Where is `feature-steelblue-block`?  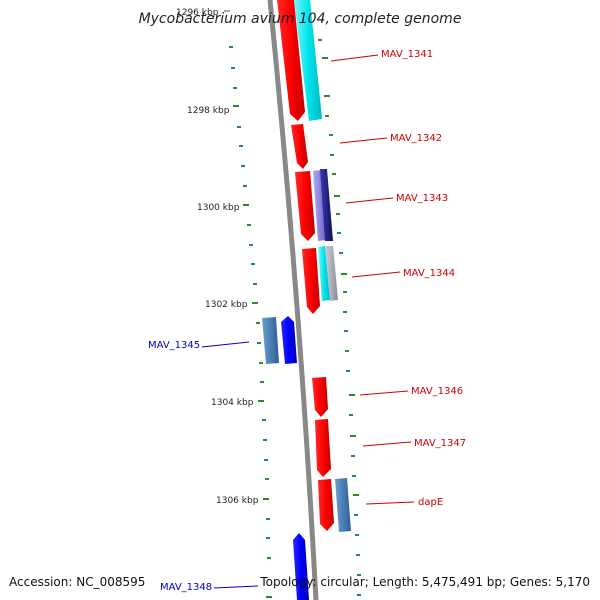
feature-steelblue-block is located at coordinates (343, 505).